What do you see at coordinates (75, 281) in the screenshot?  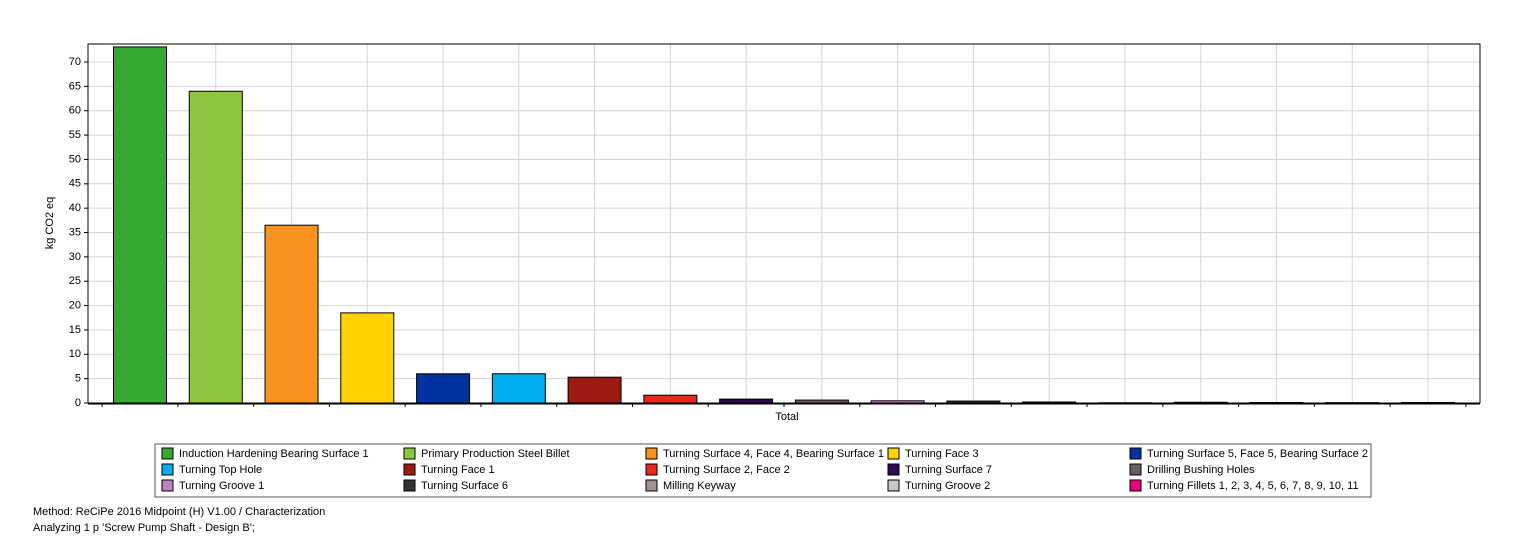 I see `y-tick-label: 25` at bounding box center [75, 281].